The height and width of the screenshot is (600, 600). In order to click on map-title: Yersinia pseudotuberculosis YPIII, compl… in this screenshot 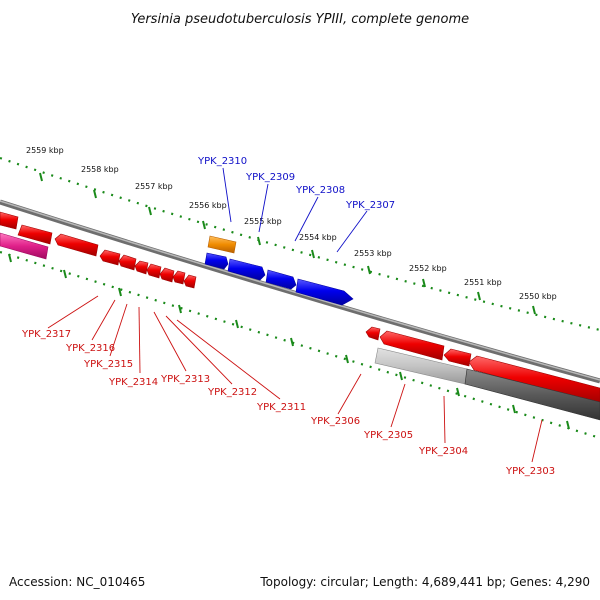, I will do `click(300, 19)`.